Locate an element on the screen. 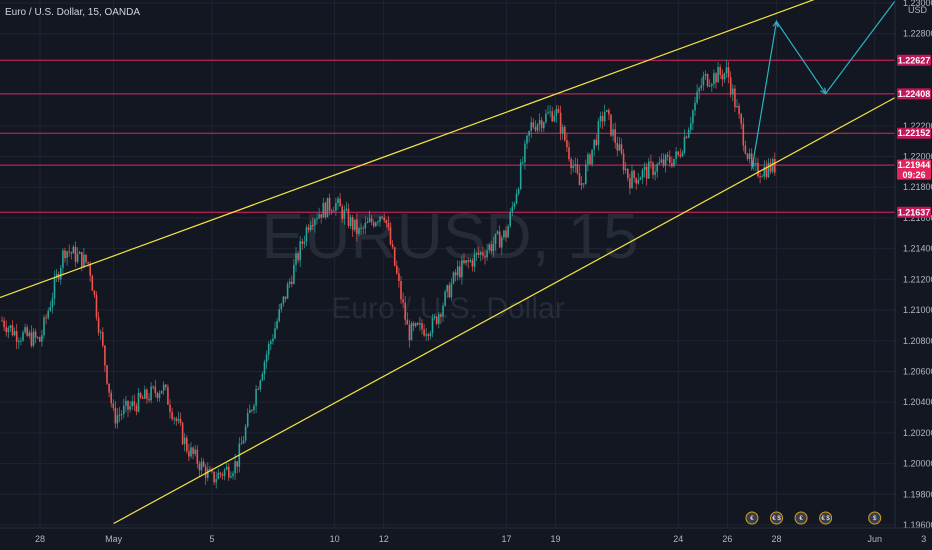 The width and height of the screenshot is (932, 550). projection-path is located at coordinates (825, 84).